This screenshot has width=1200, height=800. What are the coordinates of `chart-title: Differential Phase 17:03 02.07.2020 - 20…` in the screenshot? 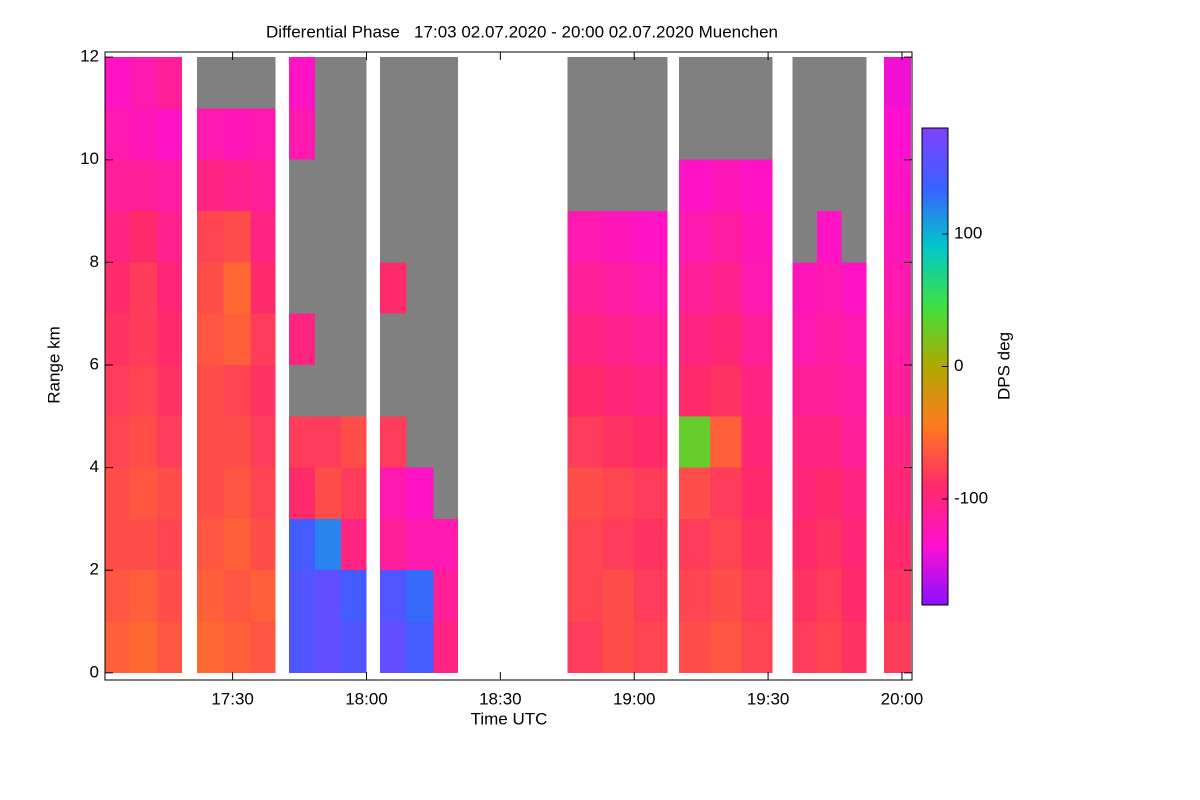 It's located at (522, 31).